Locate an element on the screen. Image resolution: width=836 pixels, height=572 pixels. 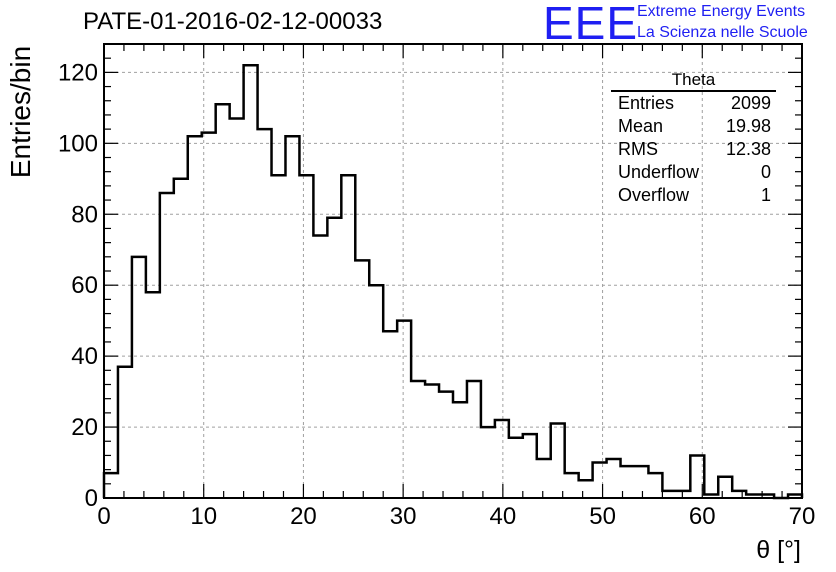
stats-label: Overflow is located at coordinates (654, 195).